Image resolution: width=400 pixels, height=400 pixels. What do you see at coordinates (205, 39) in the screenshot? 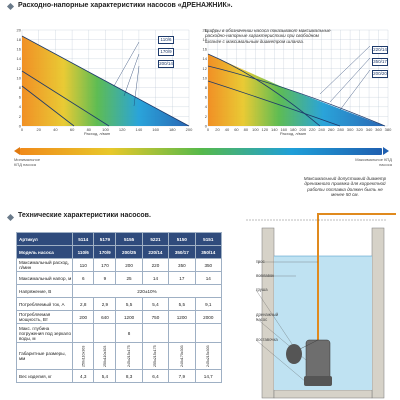
I see `chart-right-ytick: 18` at bounding box center [205, 39].